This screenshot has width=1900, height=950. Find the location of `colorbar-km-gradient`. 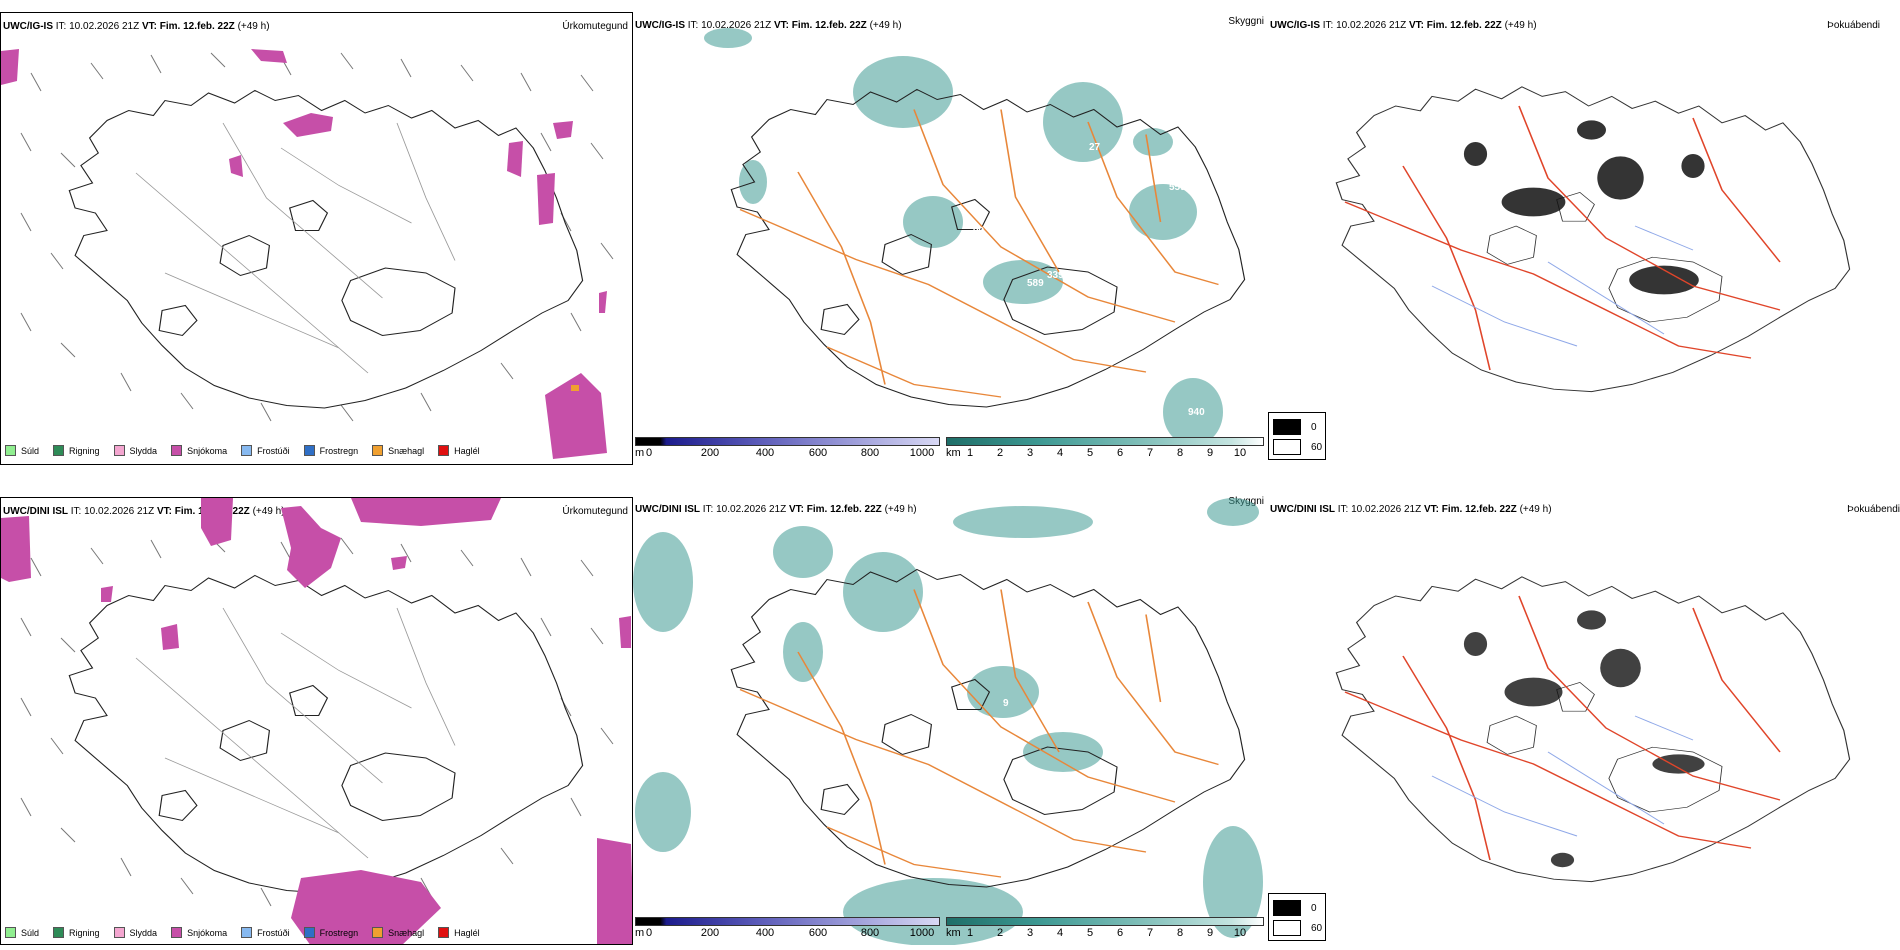

colorbar-km-gradient is located at coordinates (1105, 921).